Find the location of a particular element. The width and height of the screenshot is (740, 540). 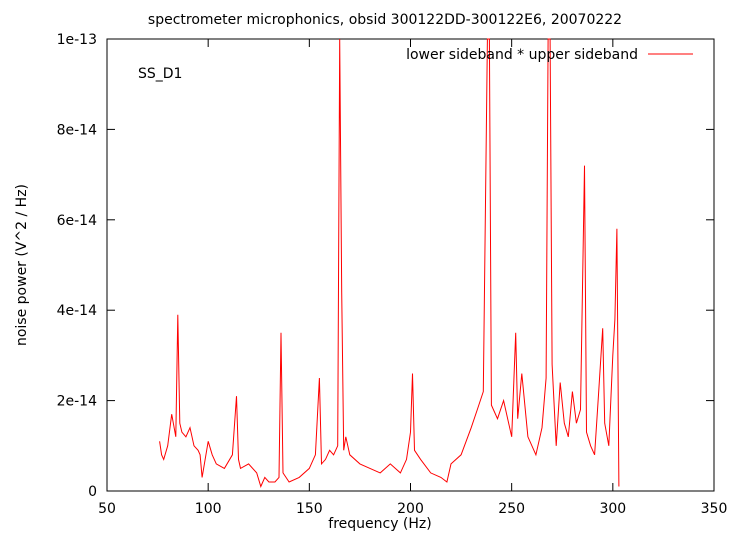

x-tick-label: 250 is located at coordinates (511, 509).